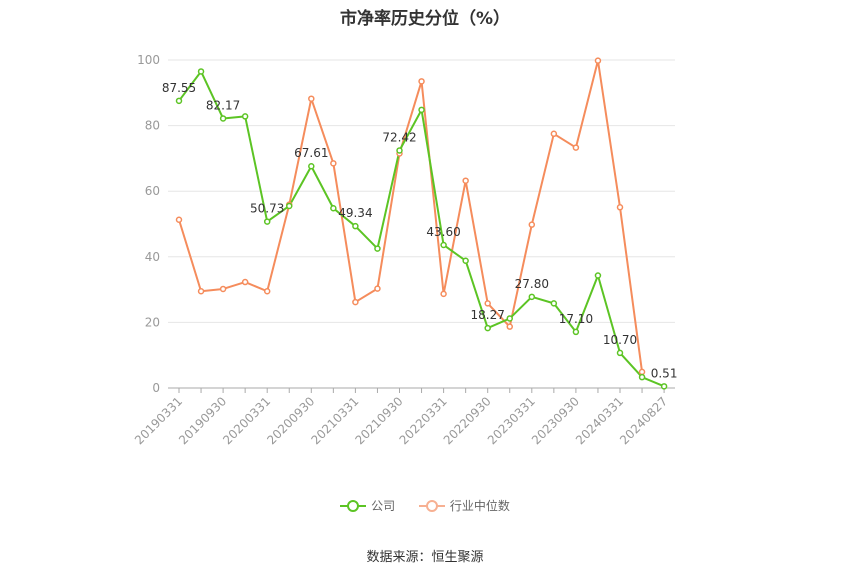 The height and width of the screenshot is (575, 850). What do you see at coordinates (620, 340) in the screenshot?
I see `data-label: 10.70` at bounding box center [620, 340].